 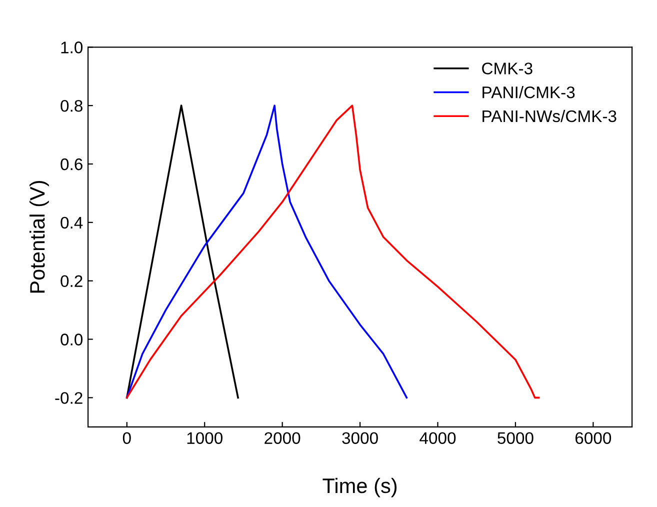 I want to click on legend-label: CMK-3, so click(x=507, y=68).